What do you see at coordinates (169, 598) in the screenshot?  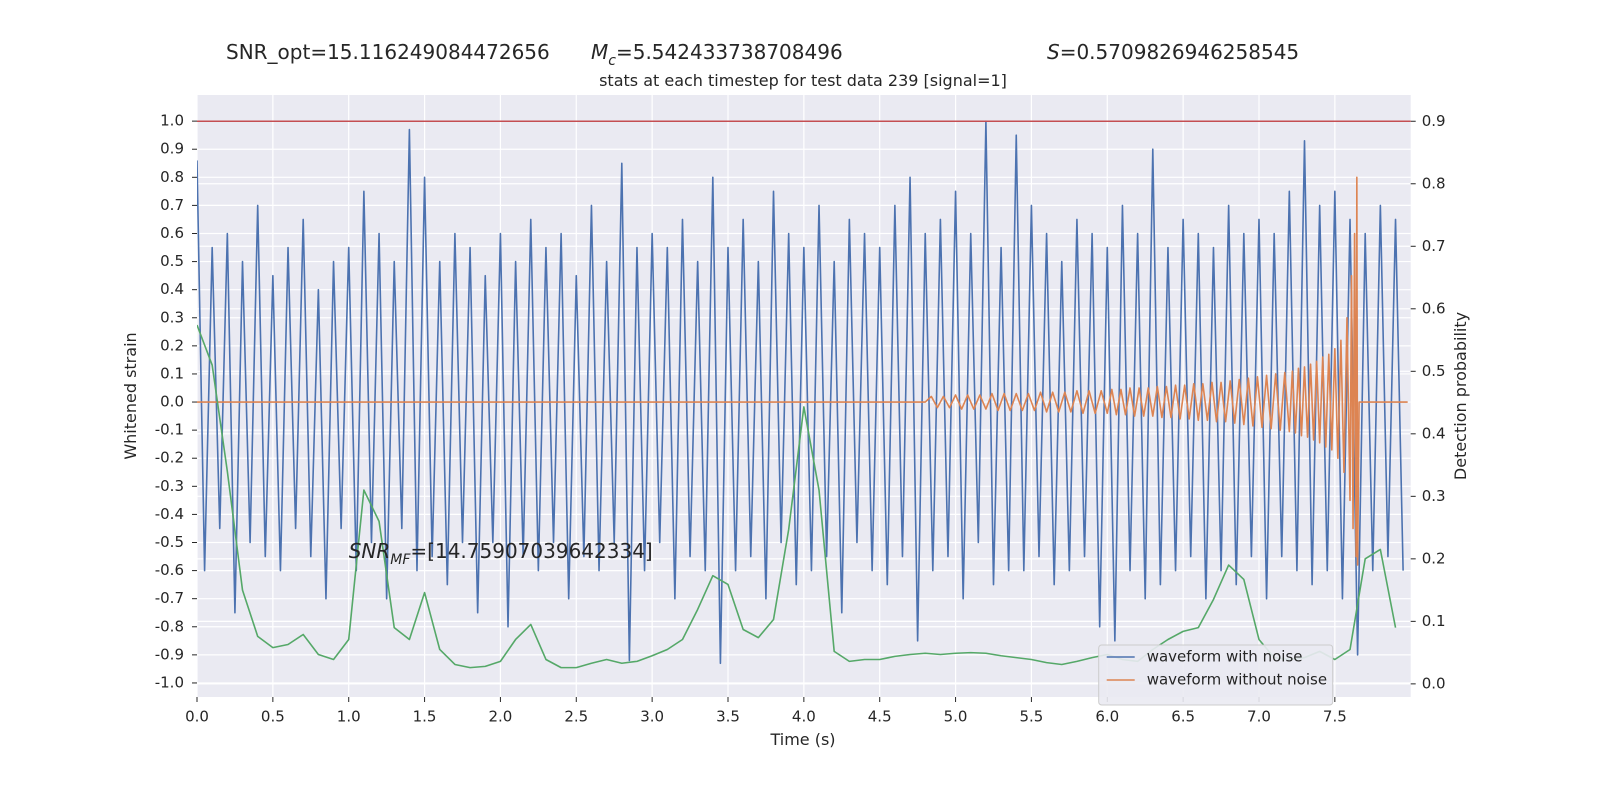 I see `y-tick-label: -0.7` at bounding box center [169, 598].